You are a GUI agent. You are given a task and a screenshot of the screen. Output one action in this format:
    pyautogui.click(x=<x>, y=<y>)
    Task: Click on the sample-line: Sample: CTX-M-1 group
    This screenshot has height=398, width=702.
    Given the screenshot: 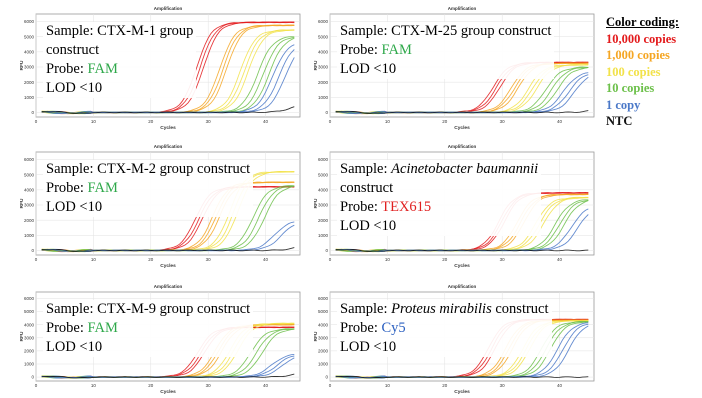 What is the action you would take?
    pyautogui.click(x=119, y=31)
    